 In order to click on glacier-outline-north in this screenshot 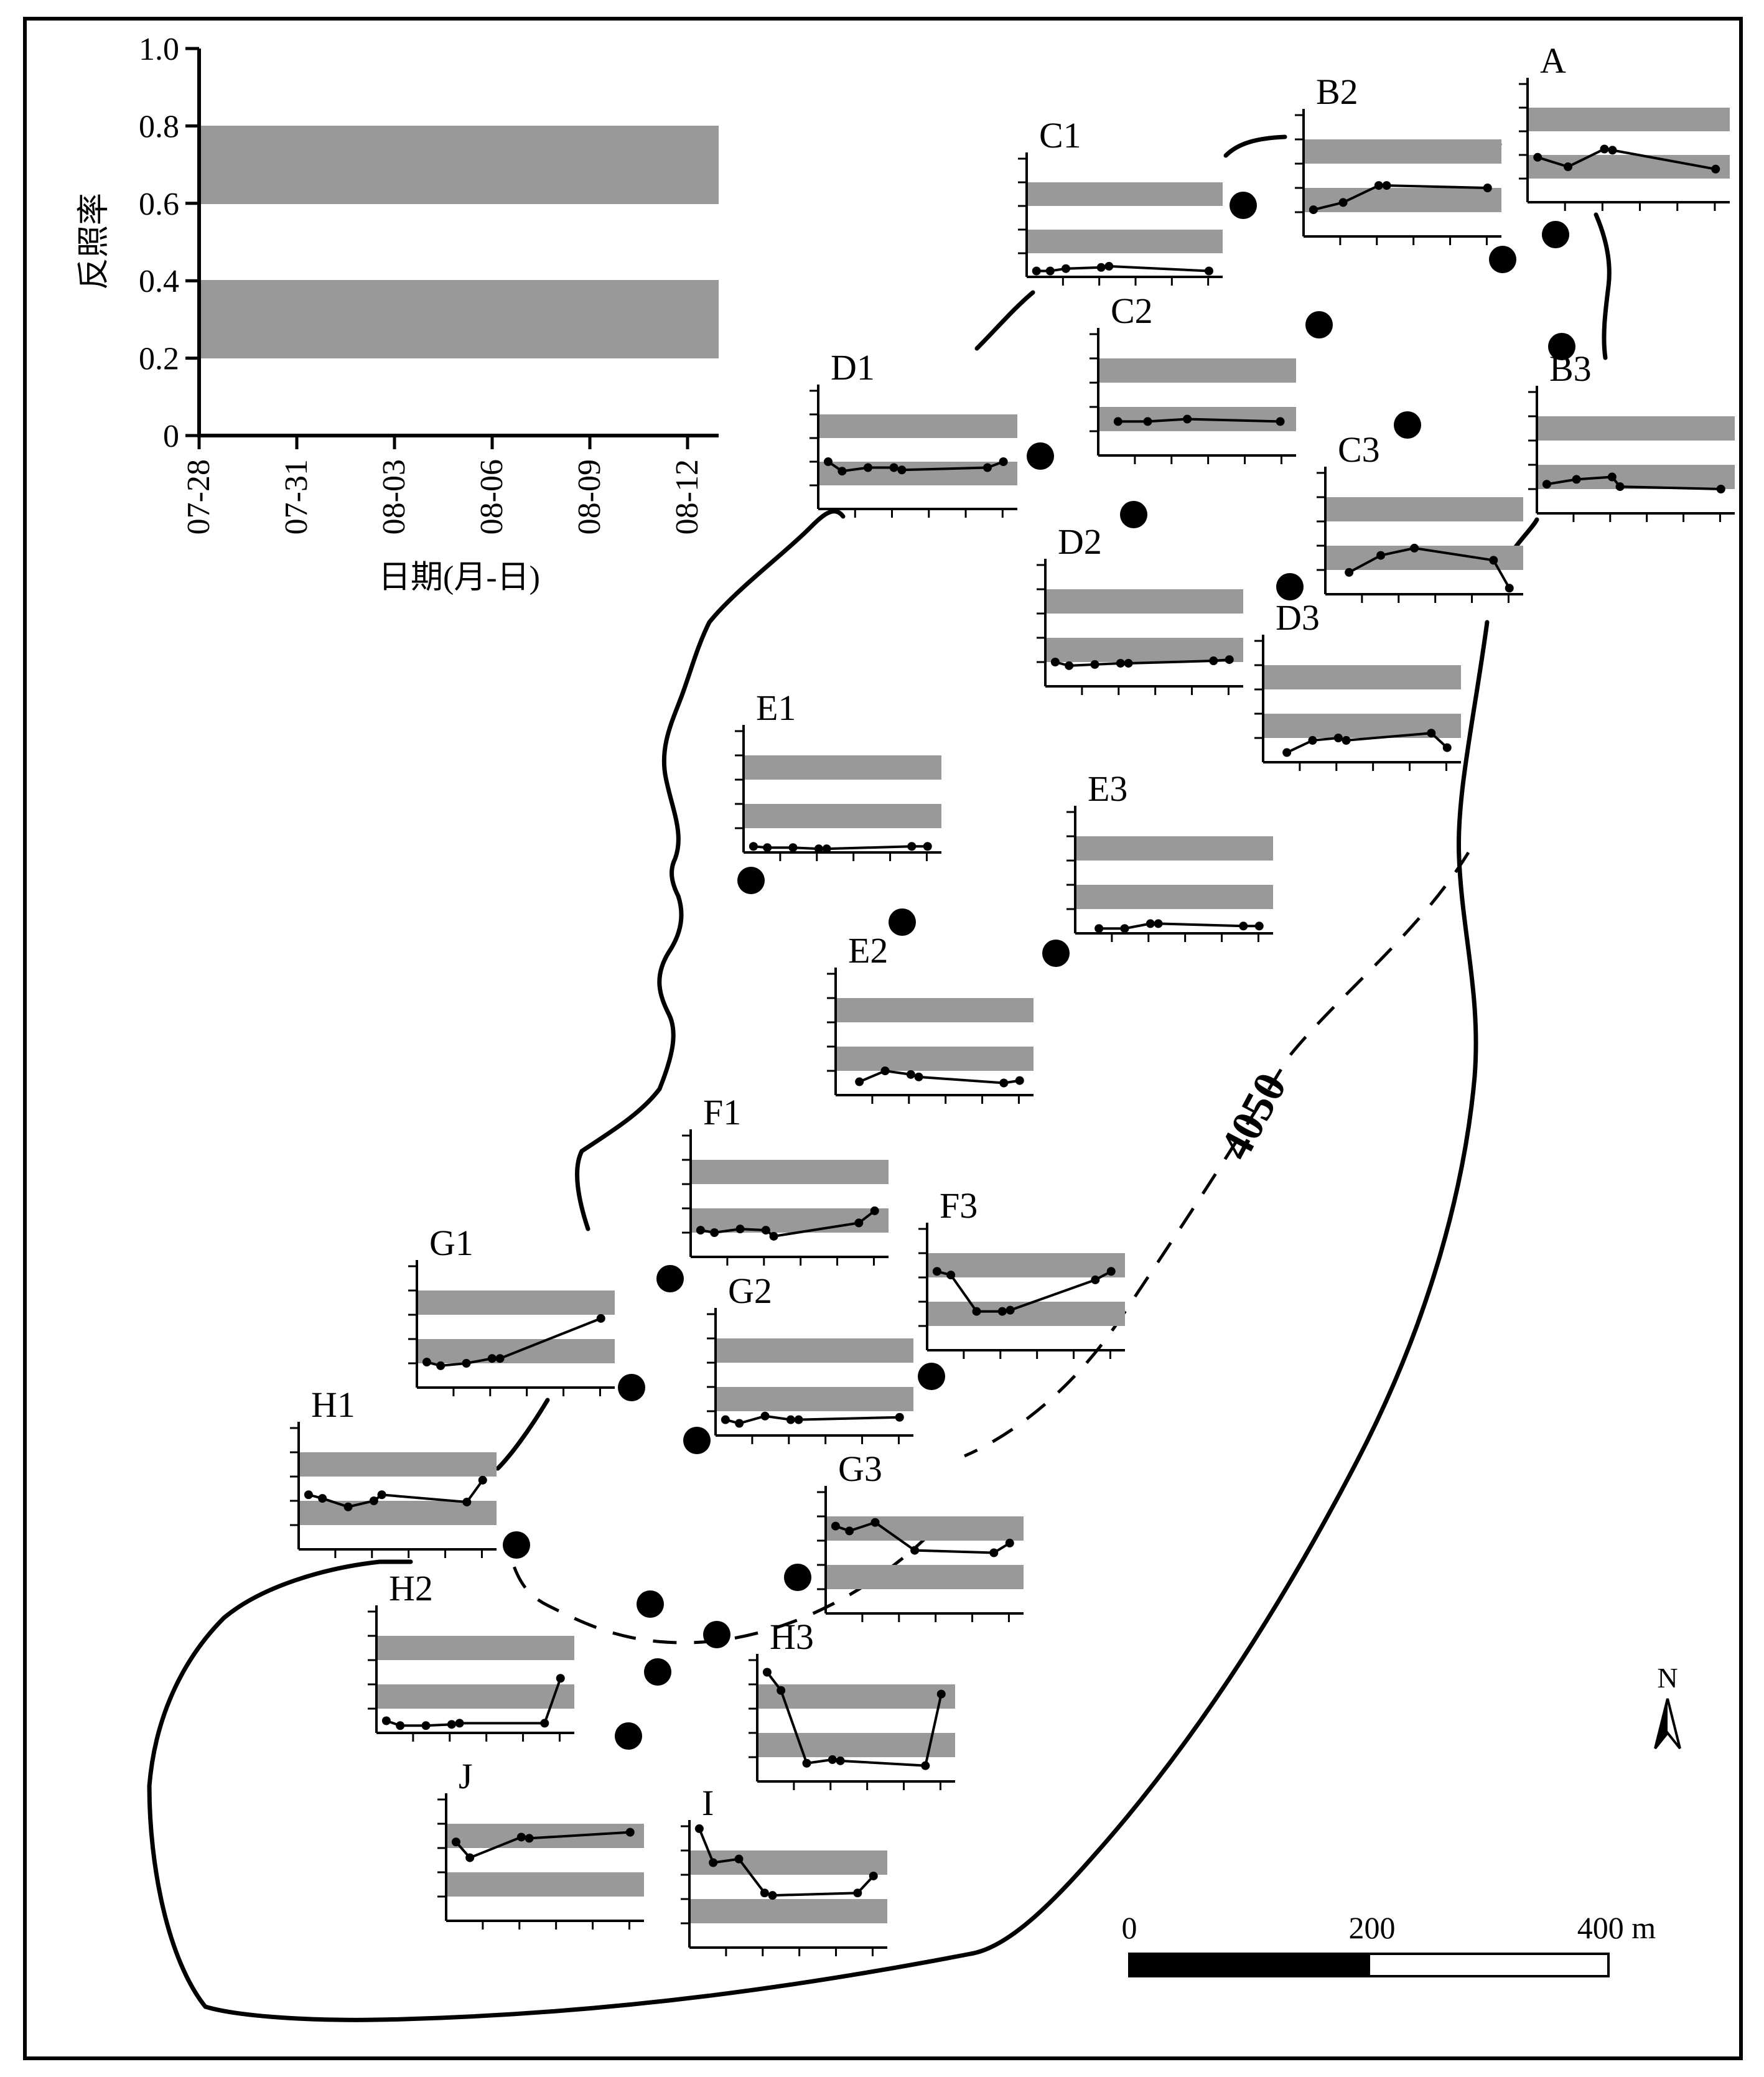, I will do `click(1004, 320)`.